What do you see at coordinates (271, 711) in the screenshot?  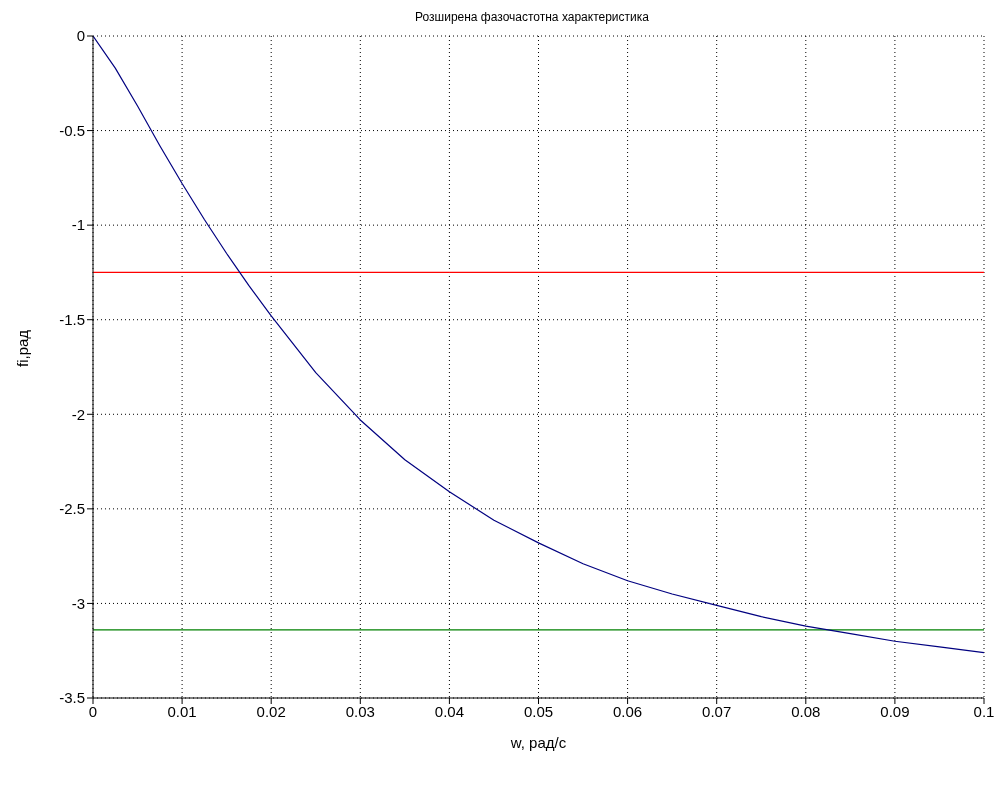 I see `x-tick-label: 0.02` at bounding box center [271, 711].